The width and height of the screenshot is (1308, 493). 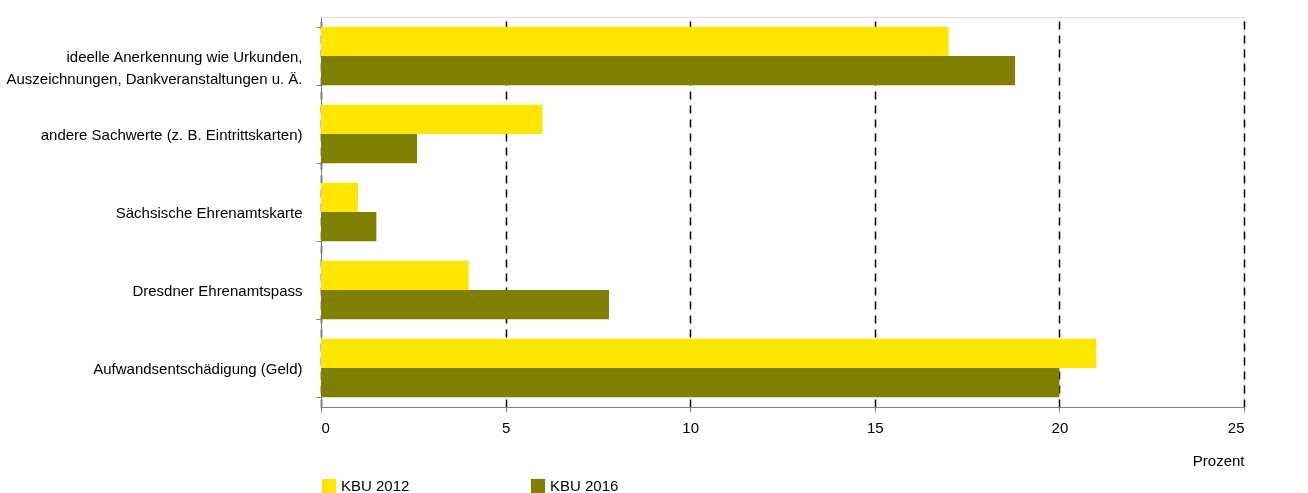 I want to click on y-tick-label: andere Sachwerte (z. B. Eintrittskarten), so click(x=171, y=134).